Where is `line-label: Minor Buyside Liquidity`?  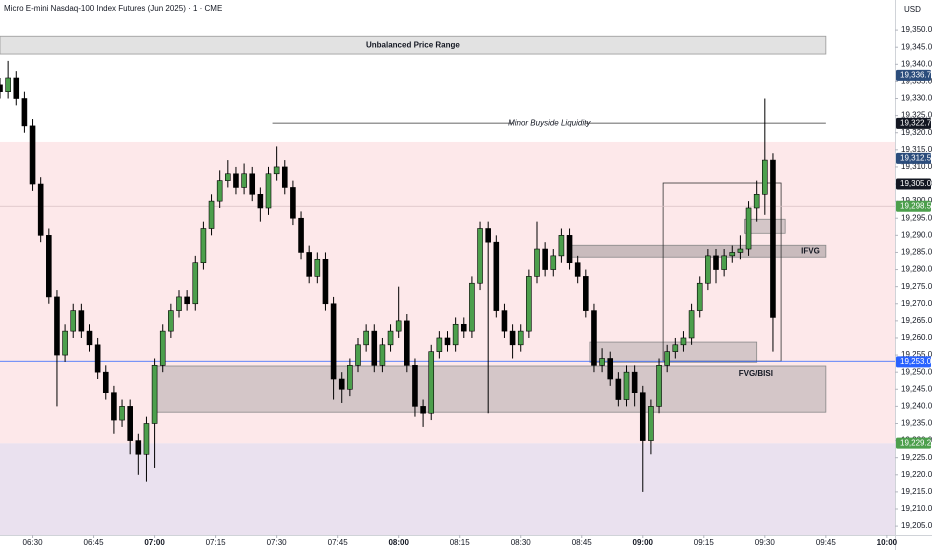
line-label: Minor Buyside Liquidity is located at coordinates (549, 122).